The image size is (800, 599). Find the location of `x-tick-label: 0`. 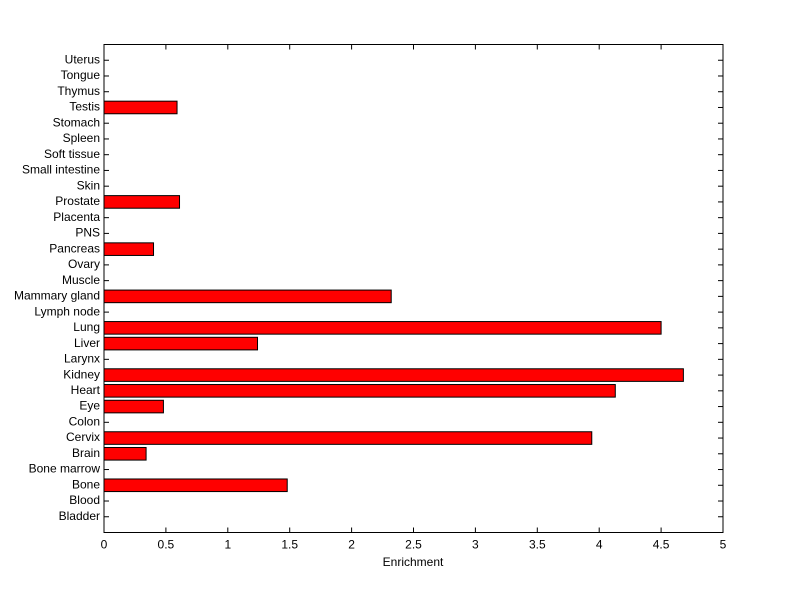

x-tick-label: 0 is located at coordinates (104, 545).